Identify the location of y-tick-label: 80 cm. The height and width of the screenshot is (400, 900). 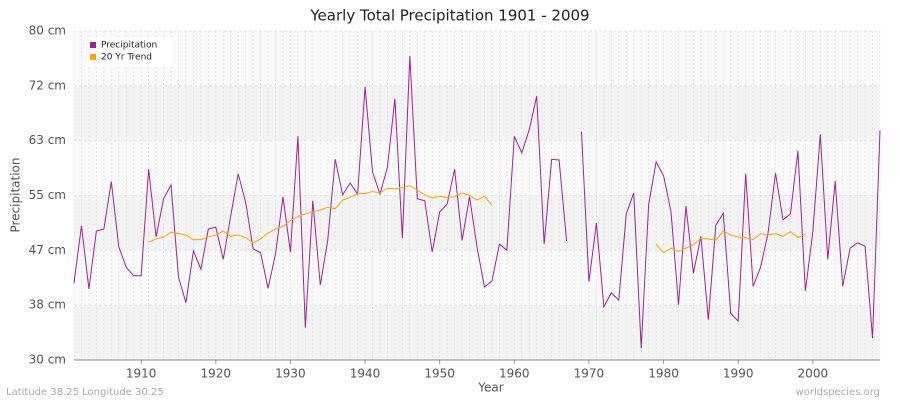
(47, 31).